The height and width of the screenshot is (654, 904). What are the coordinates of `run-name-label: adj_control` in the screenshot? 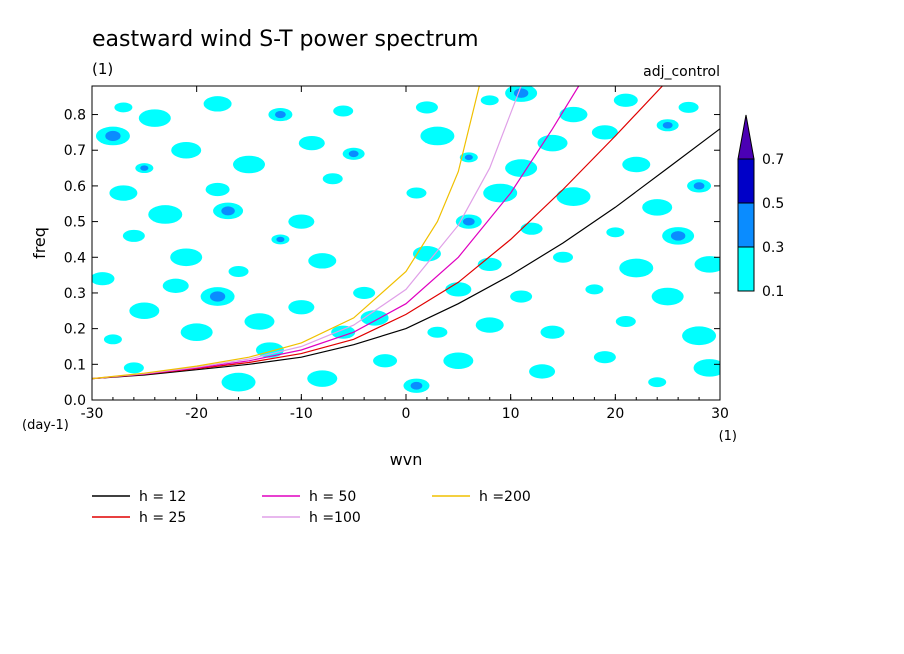 It's located at (681, 72).